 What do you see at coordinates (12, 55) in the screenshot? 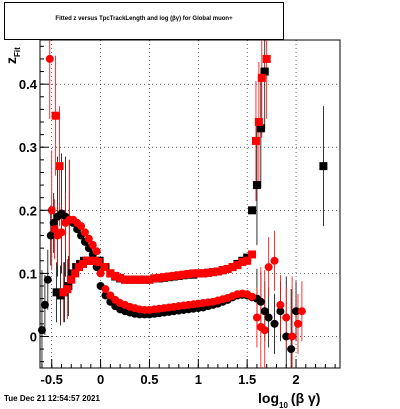
I see `y-axis-label: zFit` at bounding box center [12, 55].